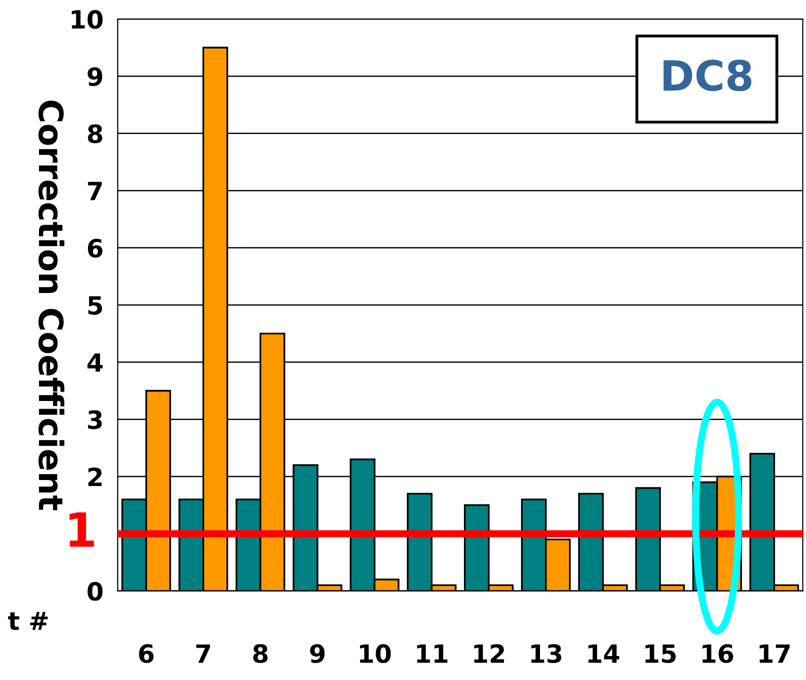 The width and height of the screenshot is (806, 680). What do you see at coordinates (95, 476) in the screenshot?
I see `y-tick-label: 2` at bounding box center [95, 476].